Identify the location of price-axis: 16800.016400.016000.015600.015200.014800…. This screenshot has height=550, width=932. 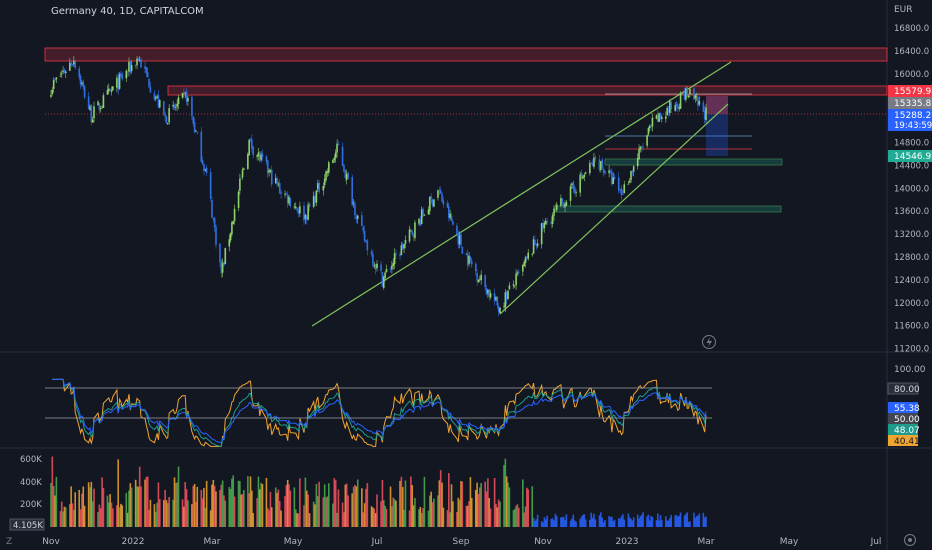
(911, 189).